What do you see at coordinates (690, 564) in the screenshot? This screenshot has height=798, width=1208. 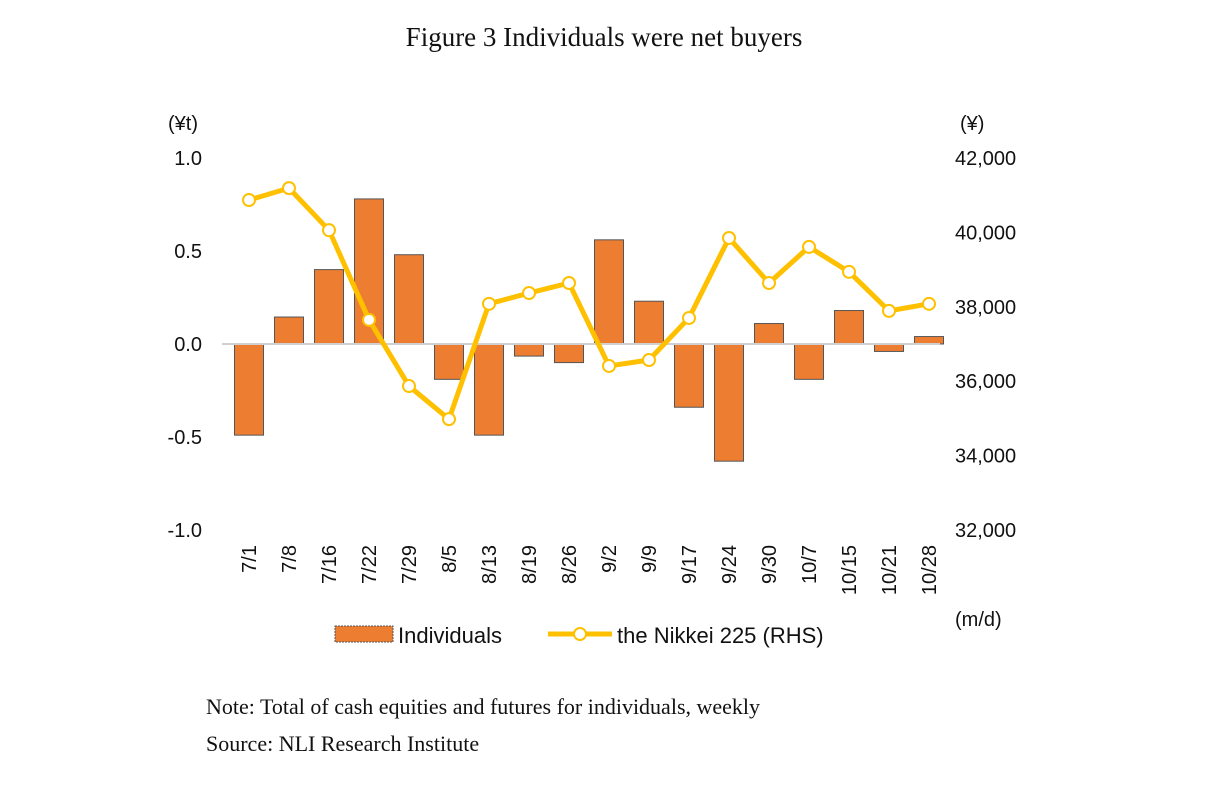 I see `x-tick-label: 9/17` at bounding box center [690, 564].